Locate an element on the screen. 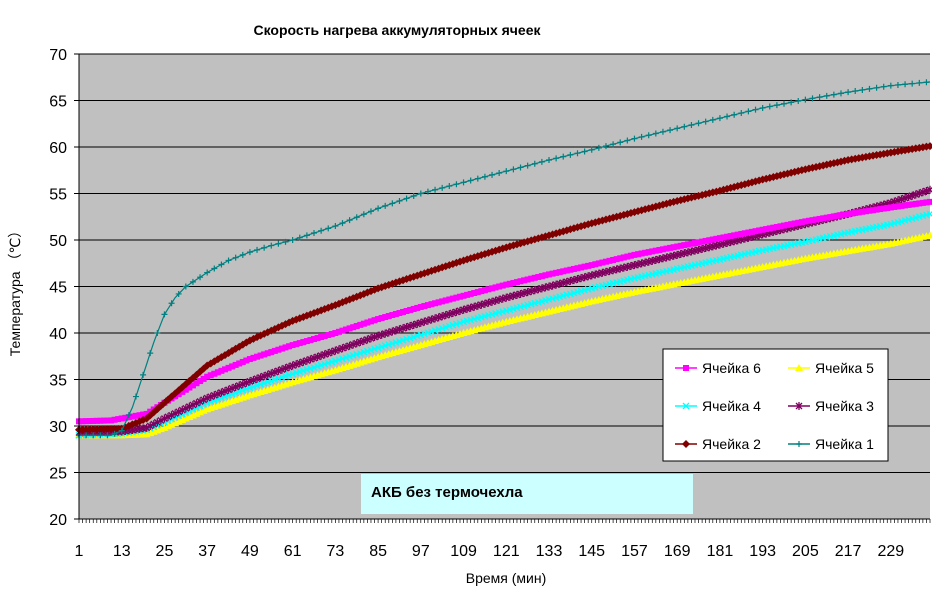 This screenshot has width=932, height=589. x-tick-label: 121 is located at coordinates (506, 551).